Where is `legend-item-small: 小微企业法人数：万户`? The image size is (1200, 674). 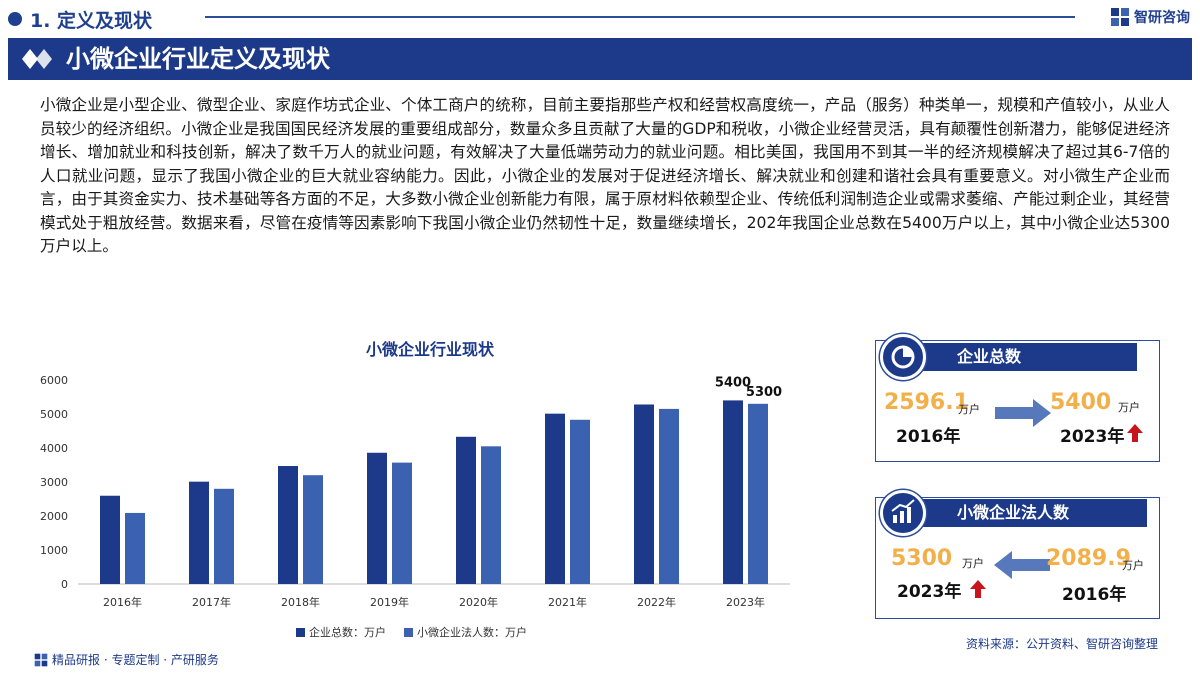 legend-item-small: 小微企业法人数：万户 is located at coordinates (465, 632).